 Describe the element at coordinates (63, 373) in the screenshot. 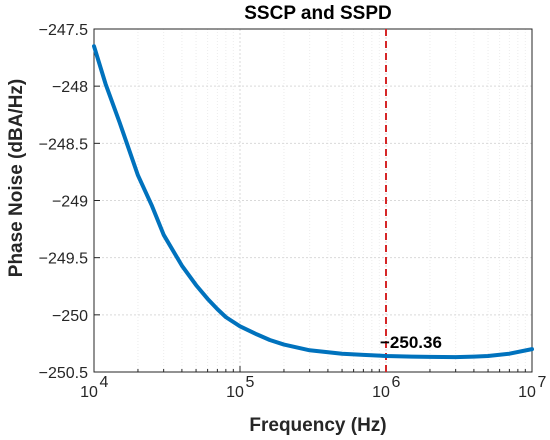

I see `y-tick-label: −250.5` at that location.